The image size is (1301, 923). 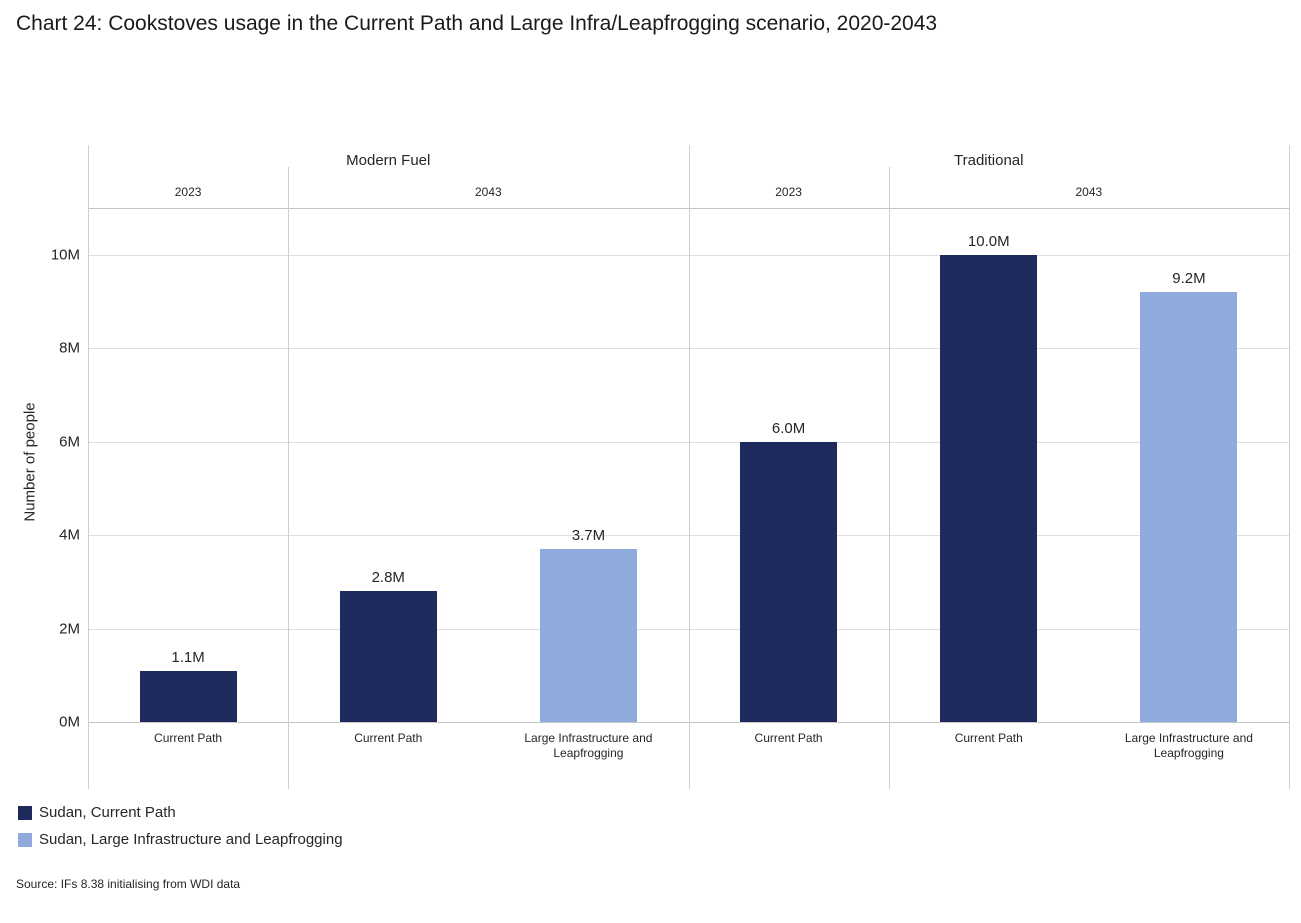 What do you see at coordinates (25, 812) in the screenshot?
I see `legend-swatch-current-path` at bounding box center [25, 812].